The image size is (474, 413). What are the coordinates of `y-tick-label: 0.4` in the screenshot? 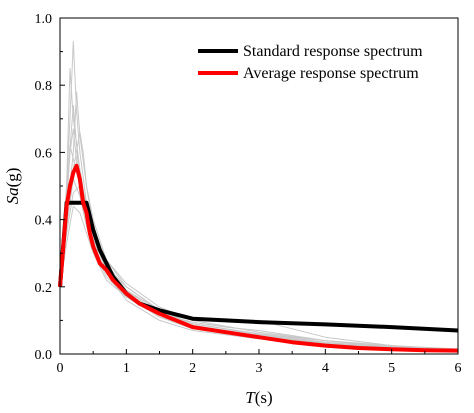 It's located at (44, 221).